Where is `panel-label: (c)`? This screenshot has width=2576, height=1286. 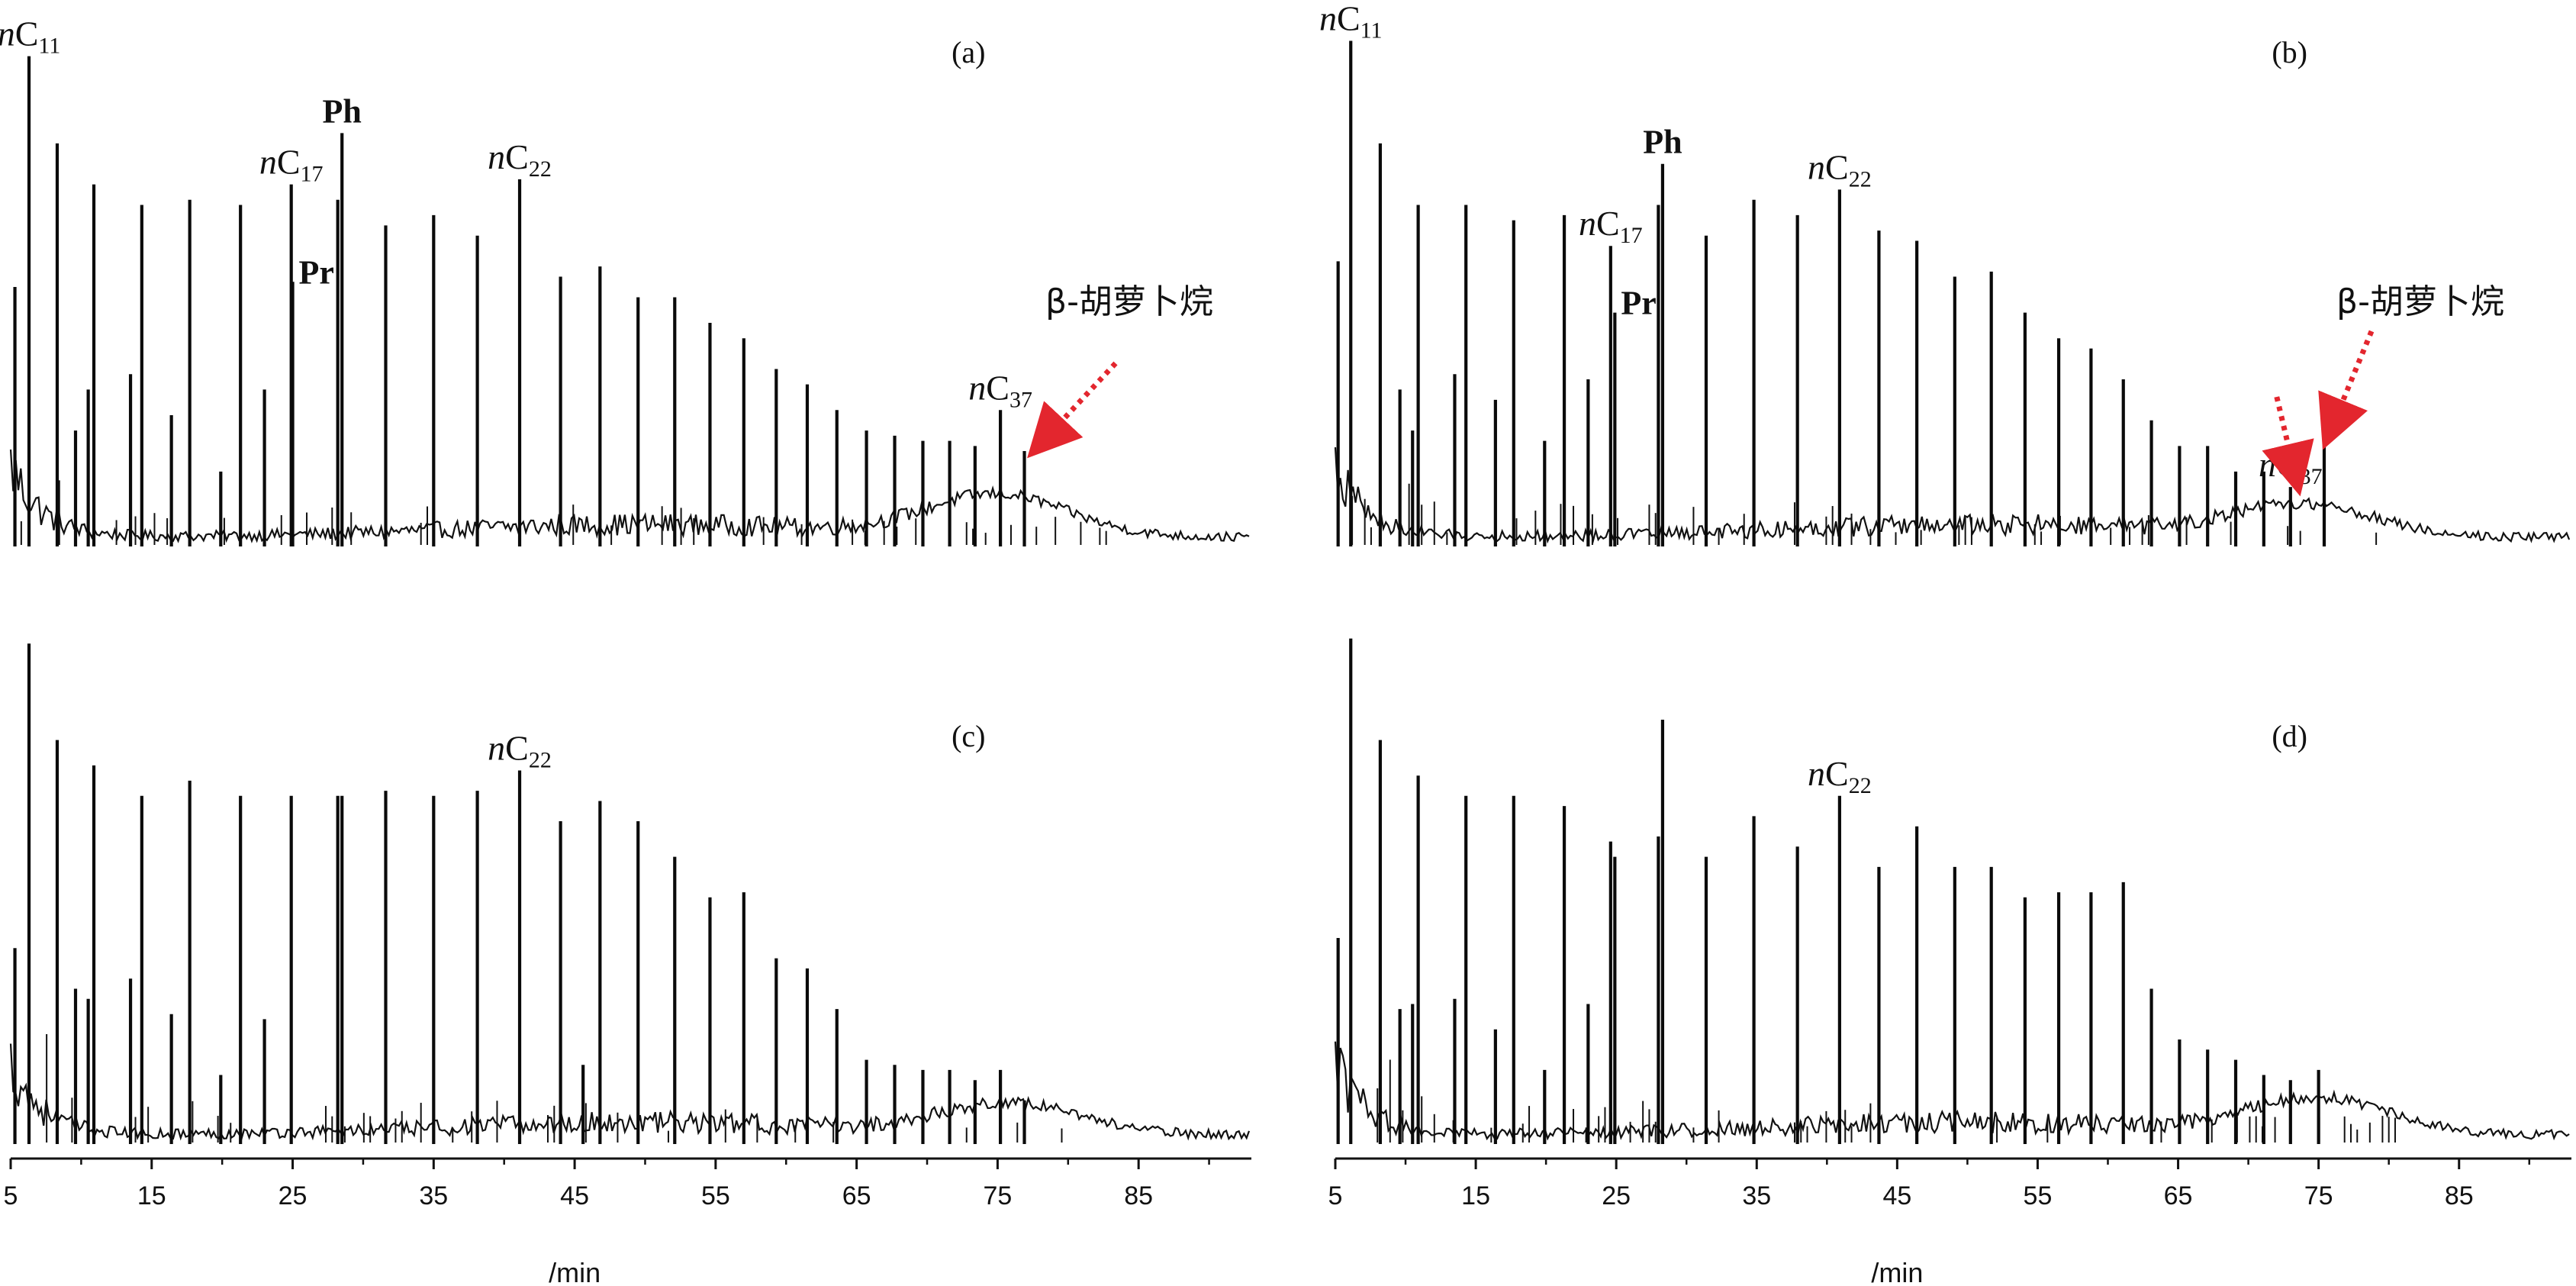 panel-label: (c) is located at coordinates (968, 736).